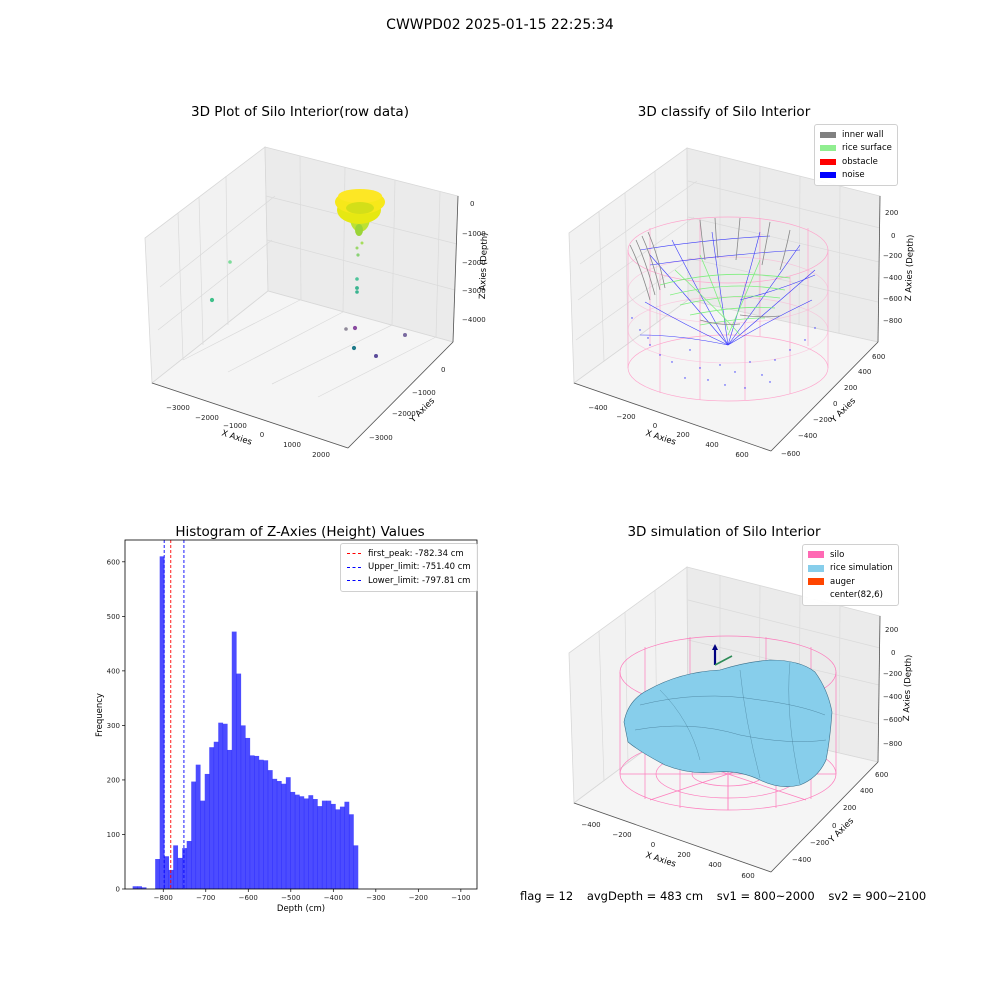 This screenshot has height=1000, width=1000. I want to click on classify-ztick: −800, so click(892, 321).